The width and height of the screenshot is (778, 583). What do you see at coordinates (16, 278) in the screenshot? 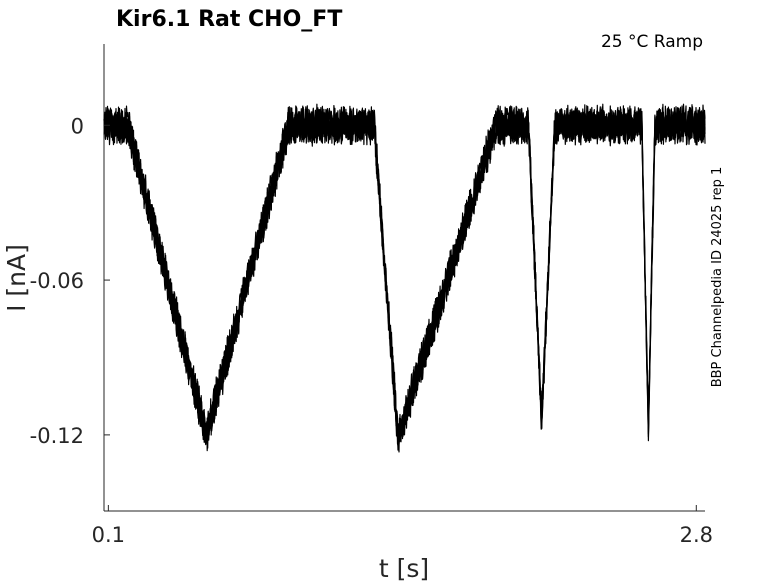
I see `y-axis-label: I [nA]` at bounding box center [16, 278].